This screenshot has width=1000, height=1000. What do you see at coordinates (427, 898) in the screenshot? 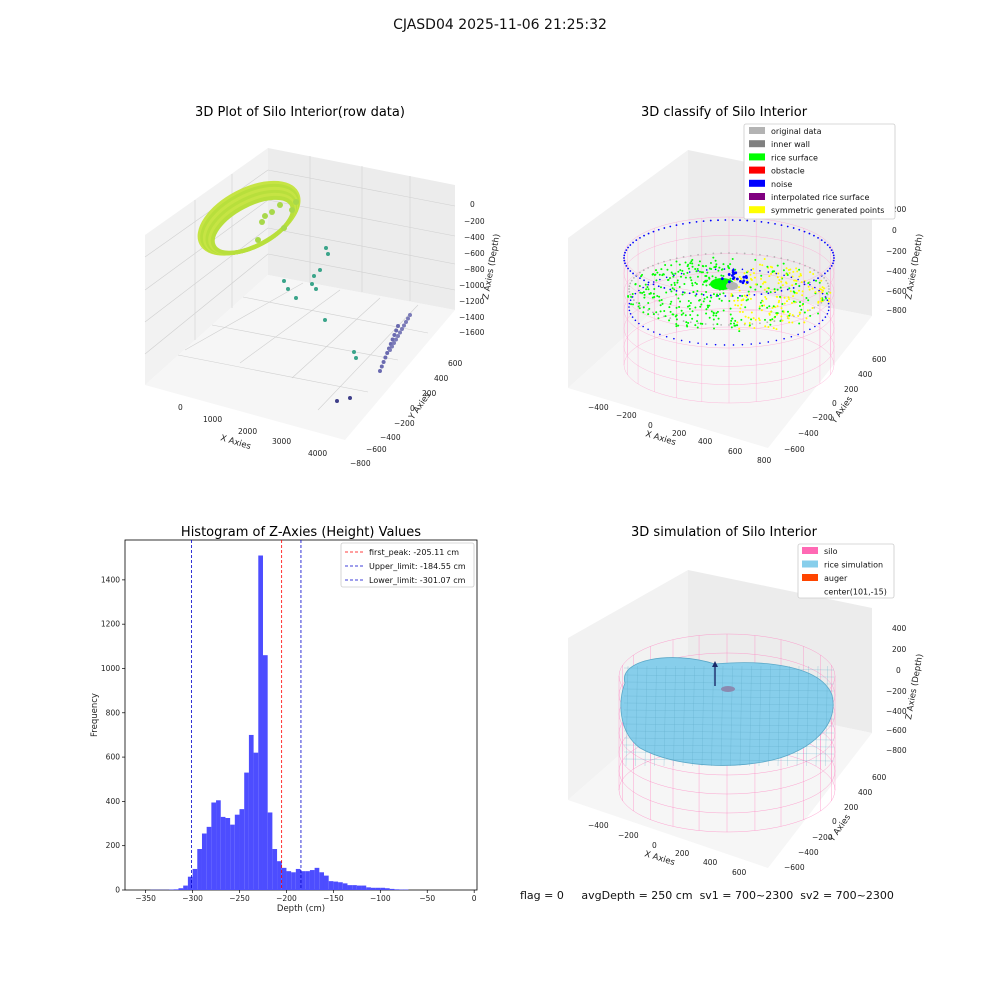
I see `histogram-x-tick-label: −50` at bounding box center [427, 898].